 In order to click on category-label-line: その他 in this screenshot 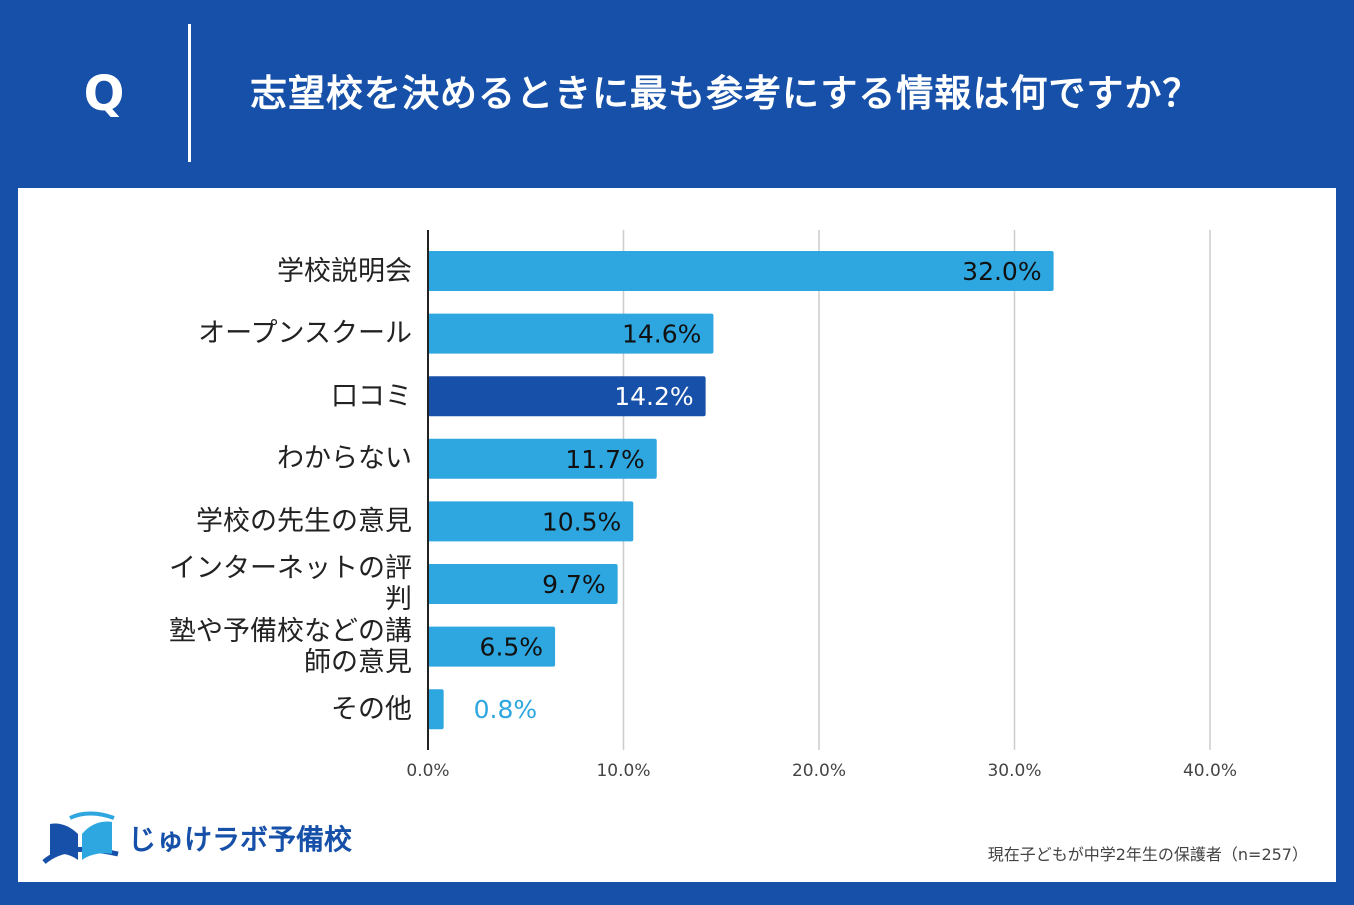, I will do `click(371, 709)`.